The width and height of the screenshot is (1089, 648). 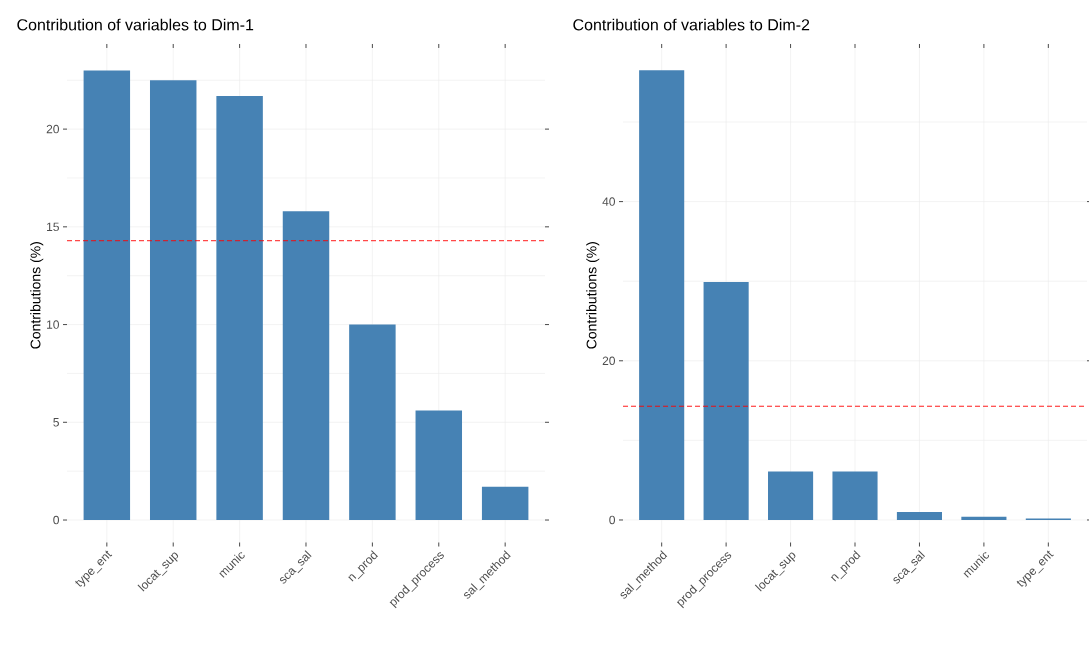 What do you see at coordinates (53, 324) in the screenshot?
I see `y-tick-label: 10` at bounding box center [53, 324].